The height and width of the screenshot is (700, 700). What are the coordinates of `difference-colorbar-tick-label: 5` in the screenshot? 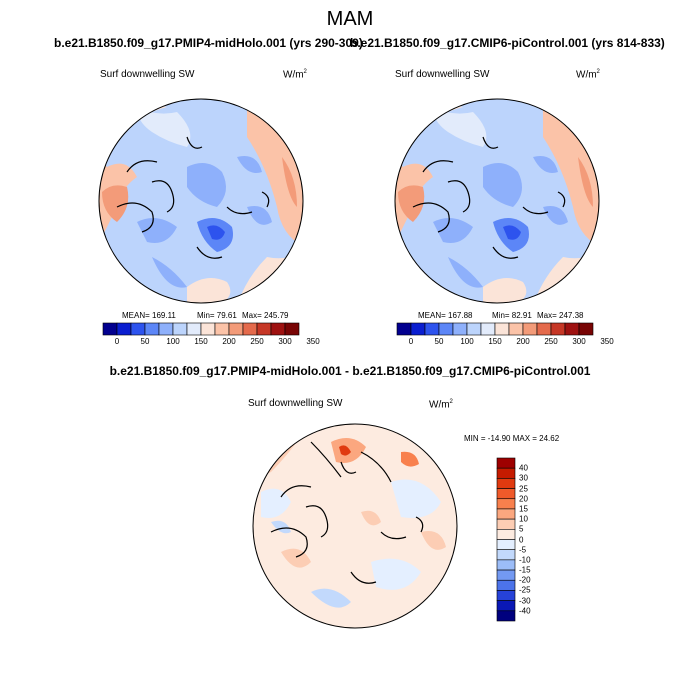 It's located at (521, 529).